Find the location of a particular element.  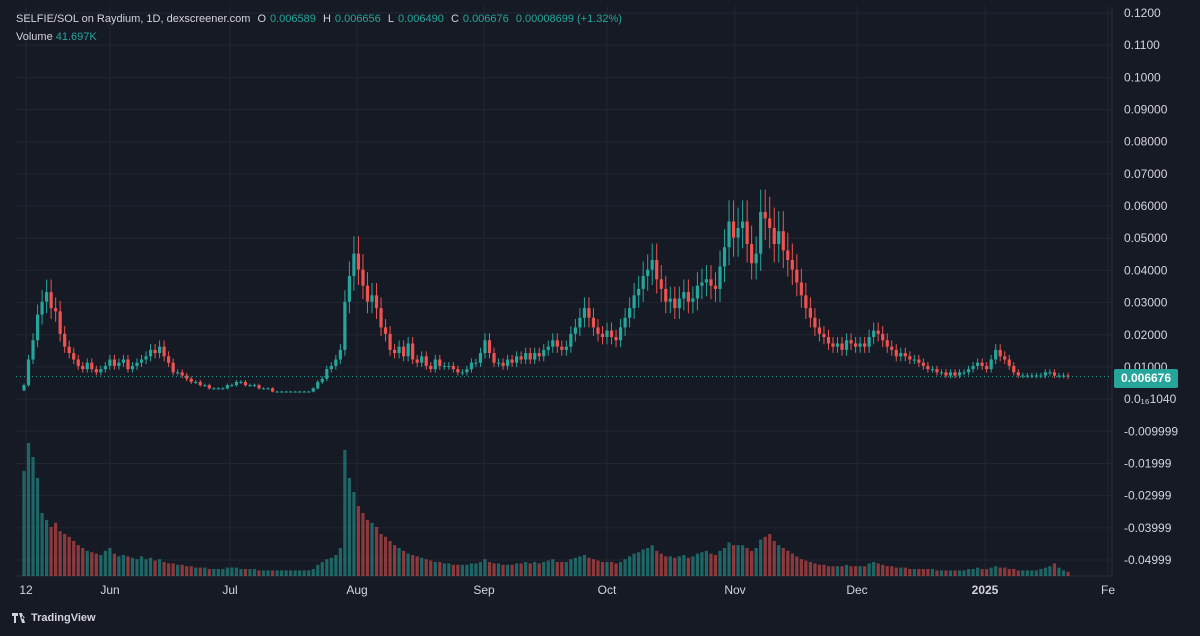

tradingview-logo: TradingView is located at coordinates (54, 618).